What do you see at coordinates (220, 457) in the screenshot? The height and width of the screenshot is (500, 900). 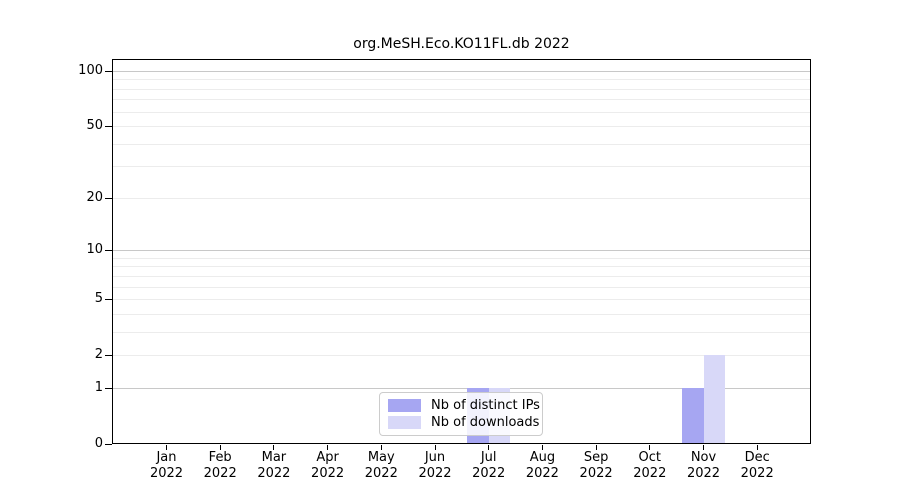 I see `x-tick-month: Feb` at bounding box center [220, 457].